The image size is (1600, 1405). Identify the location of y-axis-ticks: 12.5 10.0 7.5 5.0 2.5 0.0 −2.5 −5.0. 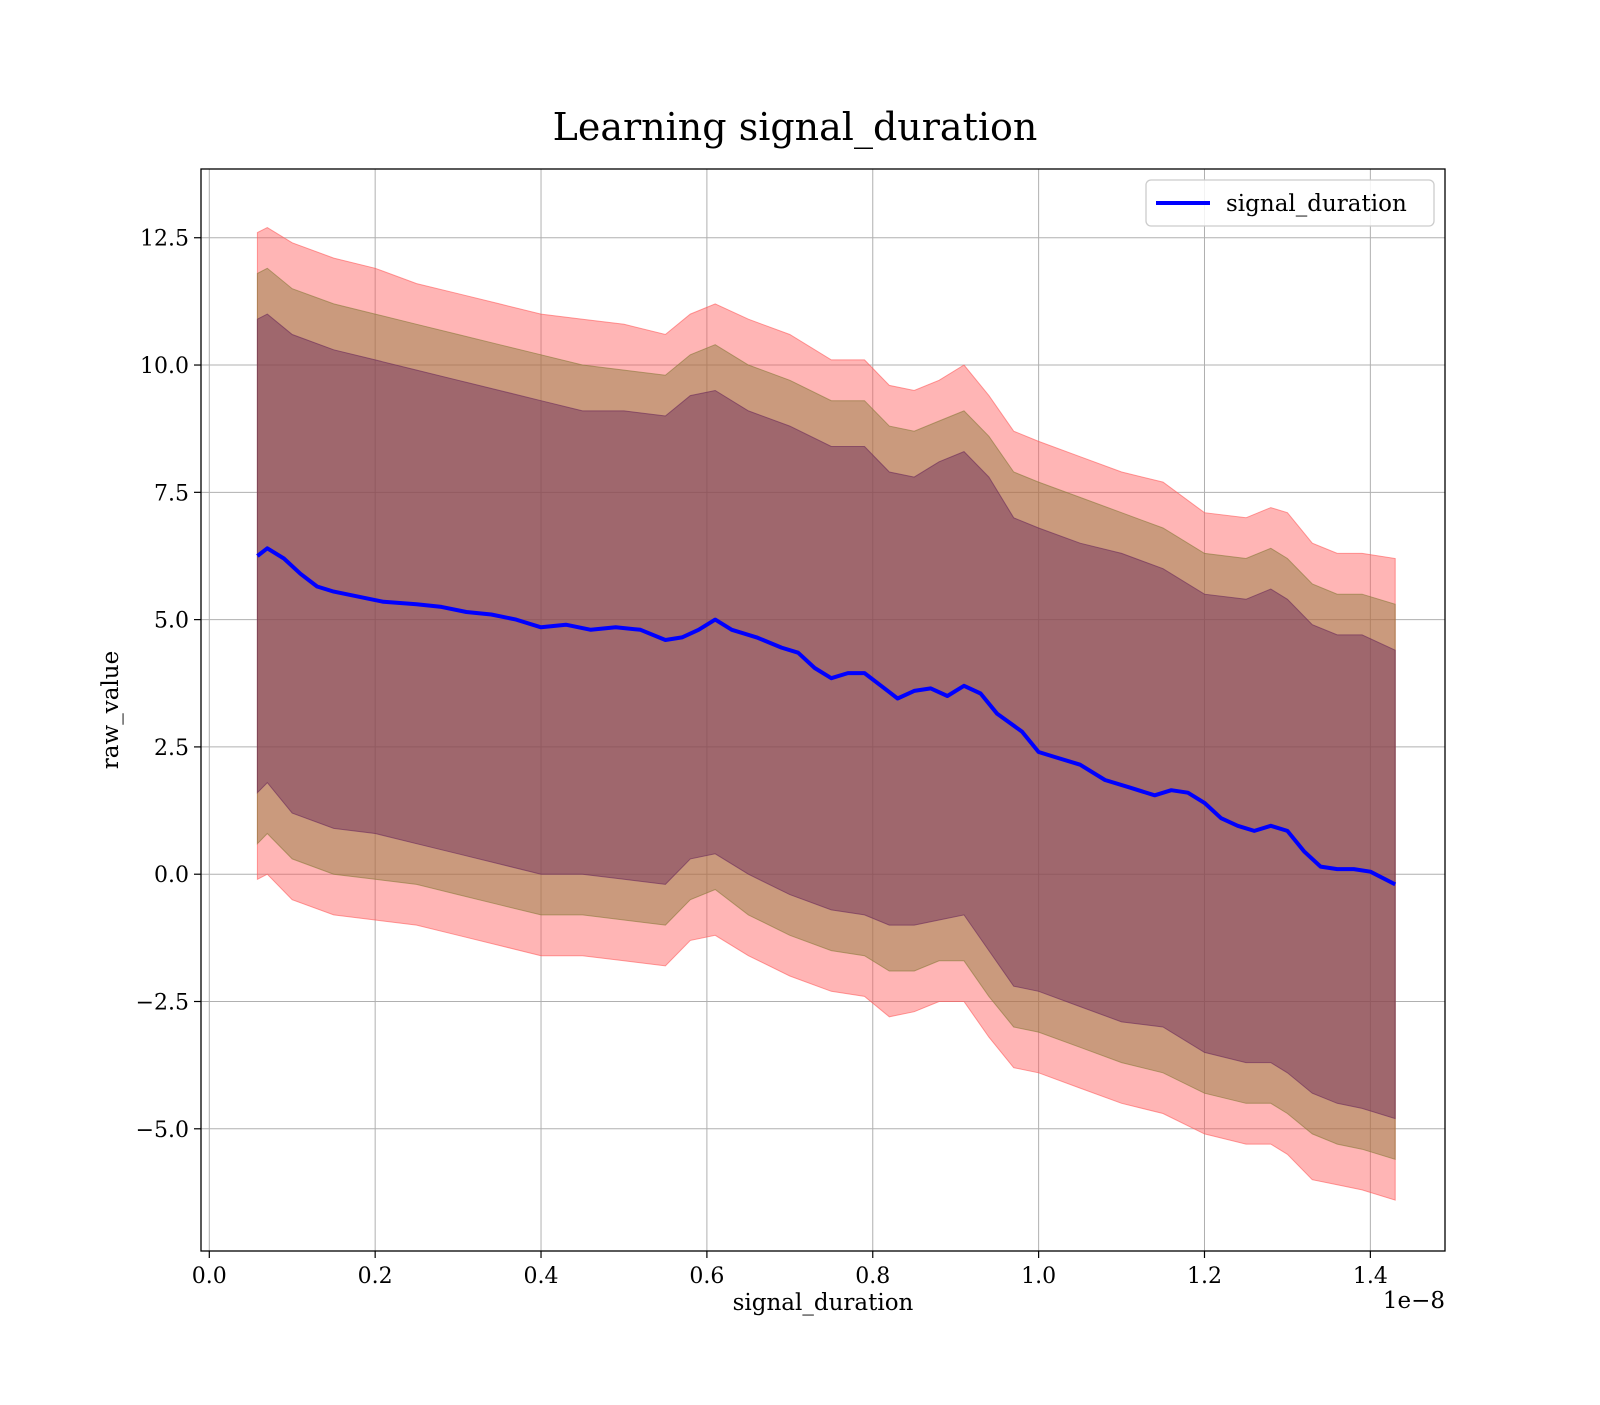
(168, 685).